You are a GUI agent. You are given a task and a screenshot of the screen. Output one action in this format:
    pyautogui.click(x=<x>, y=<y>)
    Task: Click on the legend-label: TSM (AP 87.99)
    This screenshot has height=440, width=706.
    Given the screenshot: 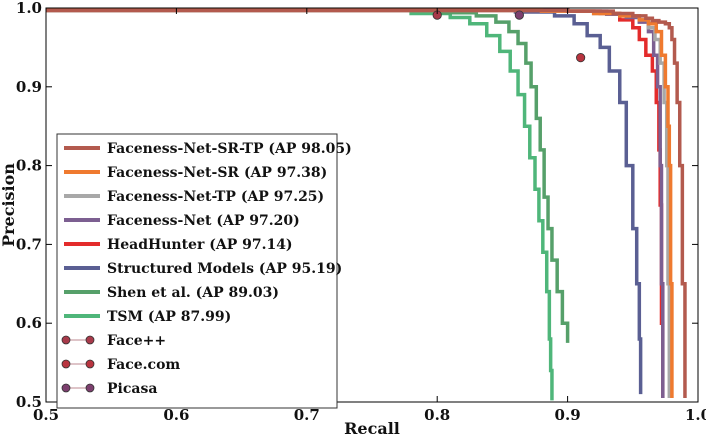 What is the action you would take?
    pyautogui.click(x=169, y=317)
    